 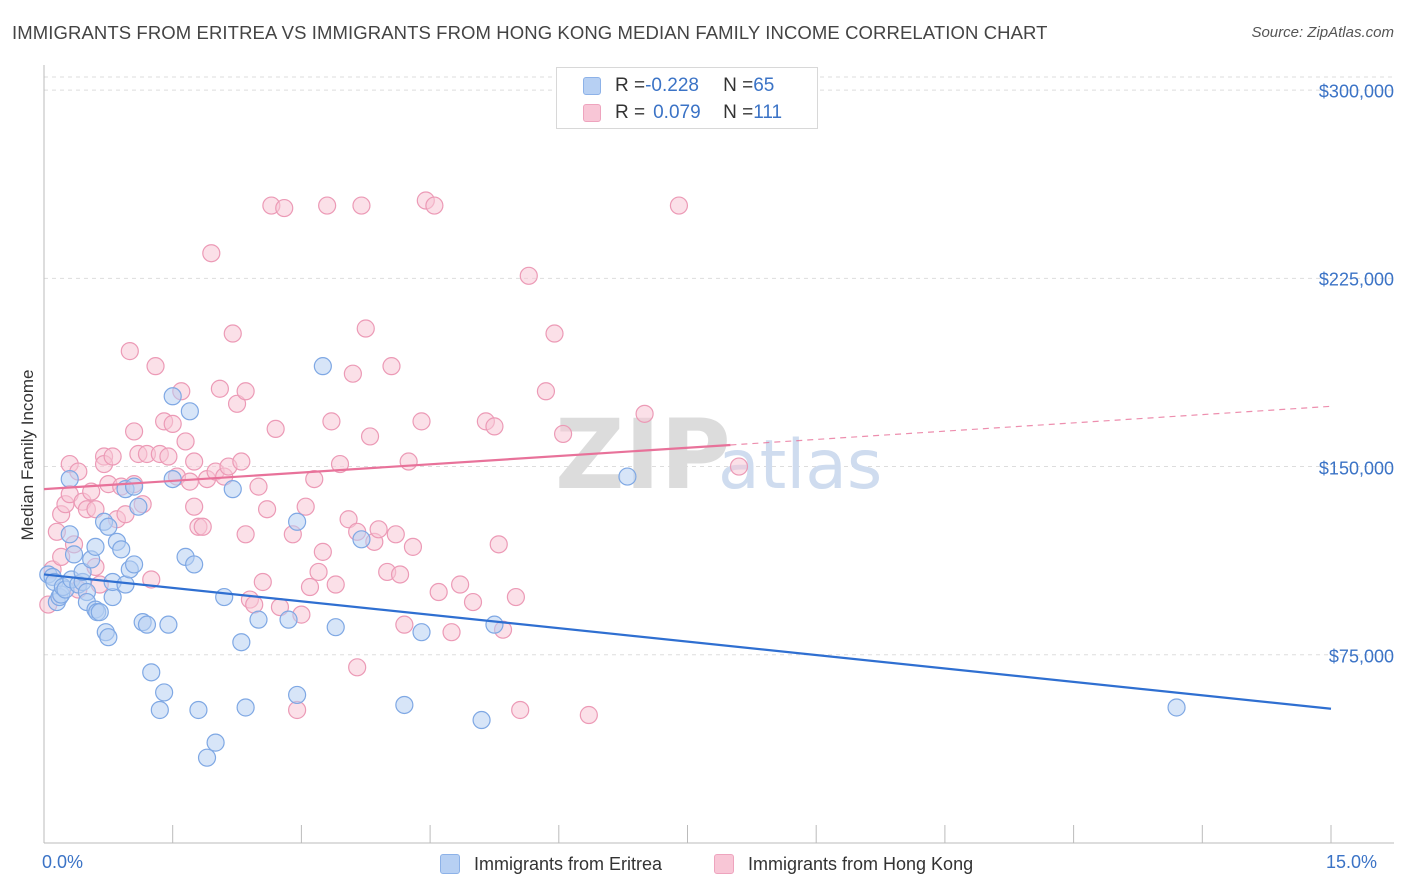 I want to click on y-axis-label: Median Family Income, so click(x=27, y=455).